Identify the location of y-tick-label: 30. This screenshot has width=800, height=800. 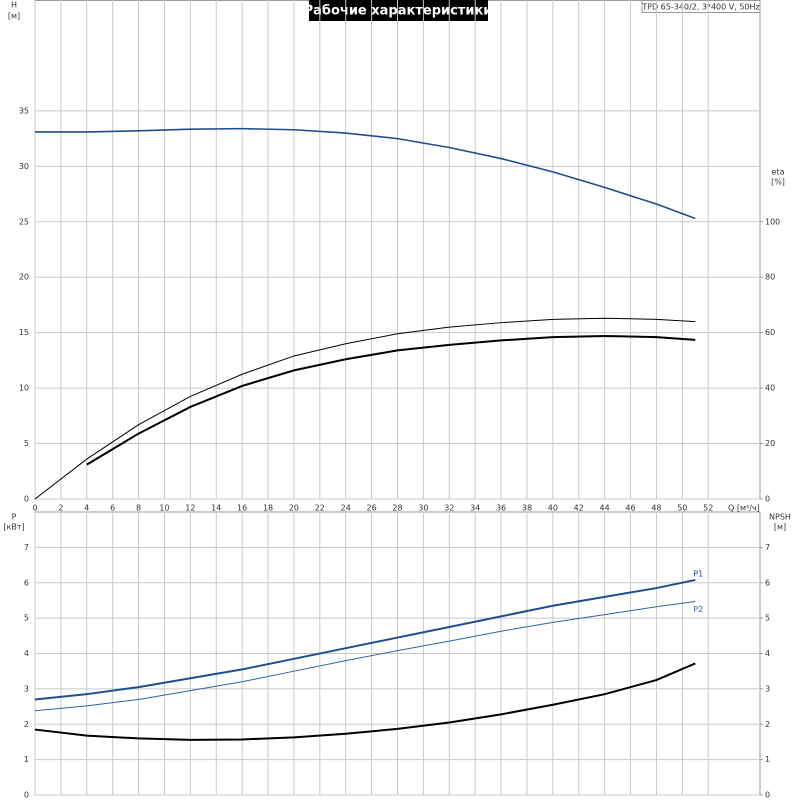
(24, 166).